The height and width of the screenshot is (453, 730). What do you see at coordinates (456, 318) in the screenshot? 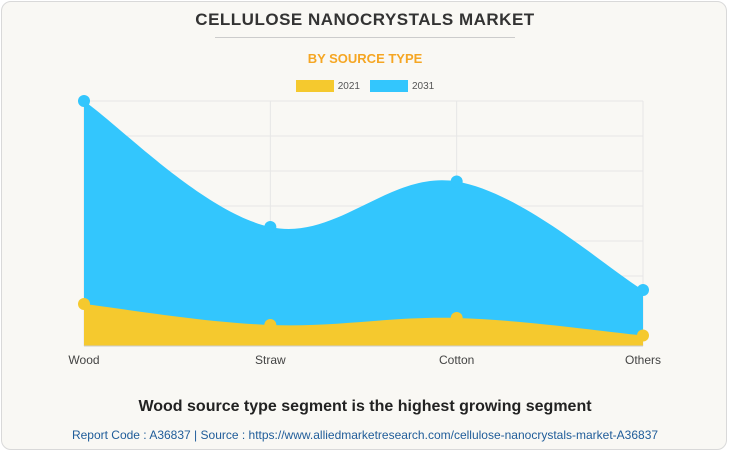
I see `data-point-2021-cotton` at bounding box center [456, 318].